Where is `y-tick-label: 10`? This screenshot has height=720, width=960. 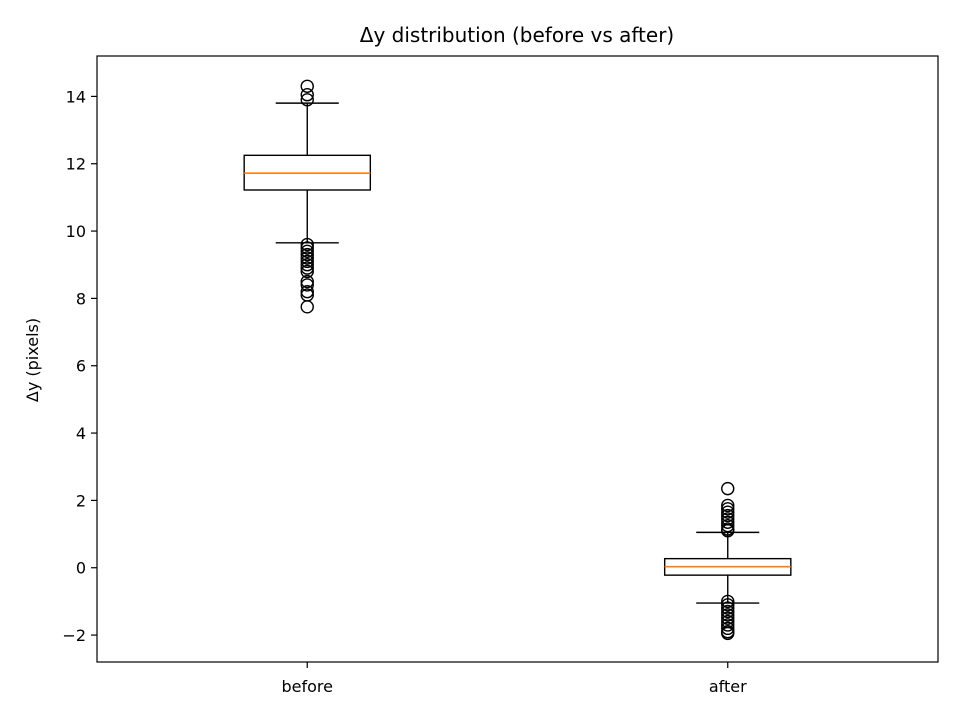 y-tick-label: 10 is located at coordinates (76, 231).